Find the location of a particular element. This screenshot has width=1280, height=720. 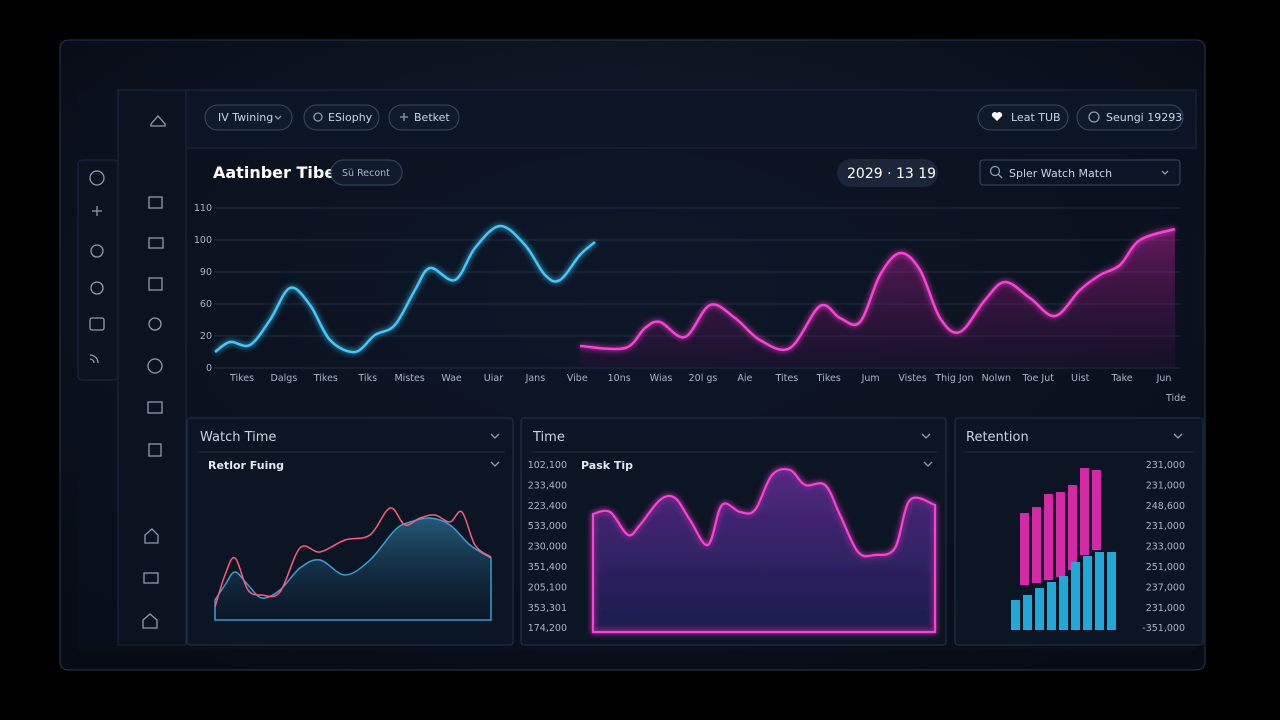

heart-icon is located at coordinates (997, 116).